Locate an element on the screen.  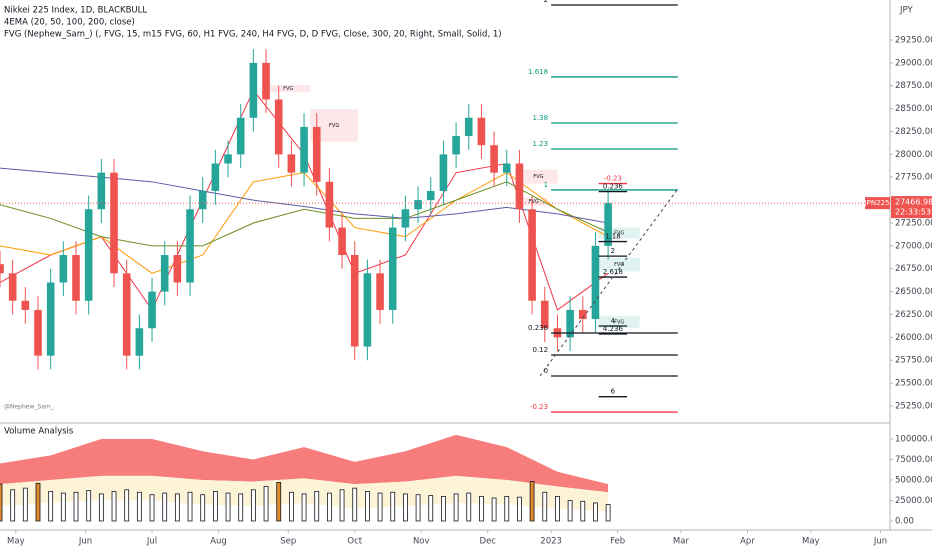
y-tick-label: 27250.00 is located at coordinates (913, 223).